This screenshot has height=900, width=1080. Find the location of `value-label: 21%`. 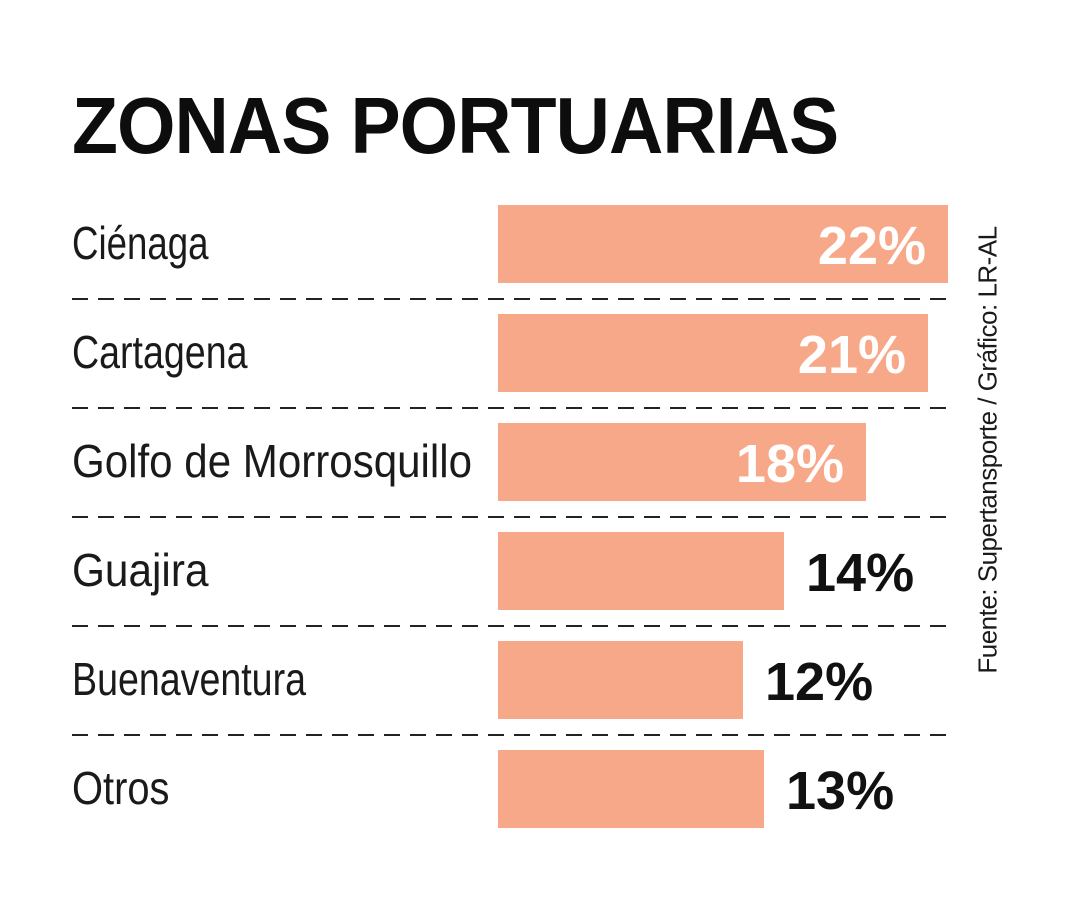

value-label: 21% is located at coordinates (852, 355).